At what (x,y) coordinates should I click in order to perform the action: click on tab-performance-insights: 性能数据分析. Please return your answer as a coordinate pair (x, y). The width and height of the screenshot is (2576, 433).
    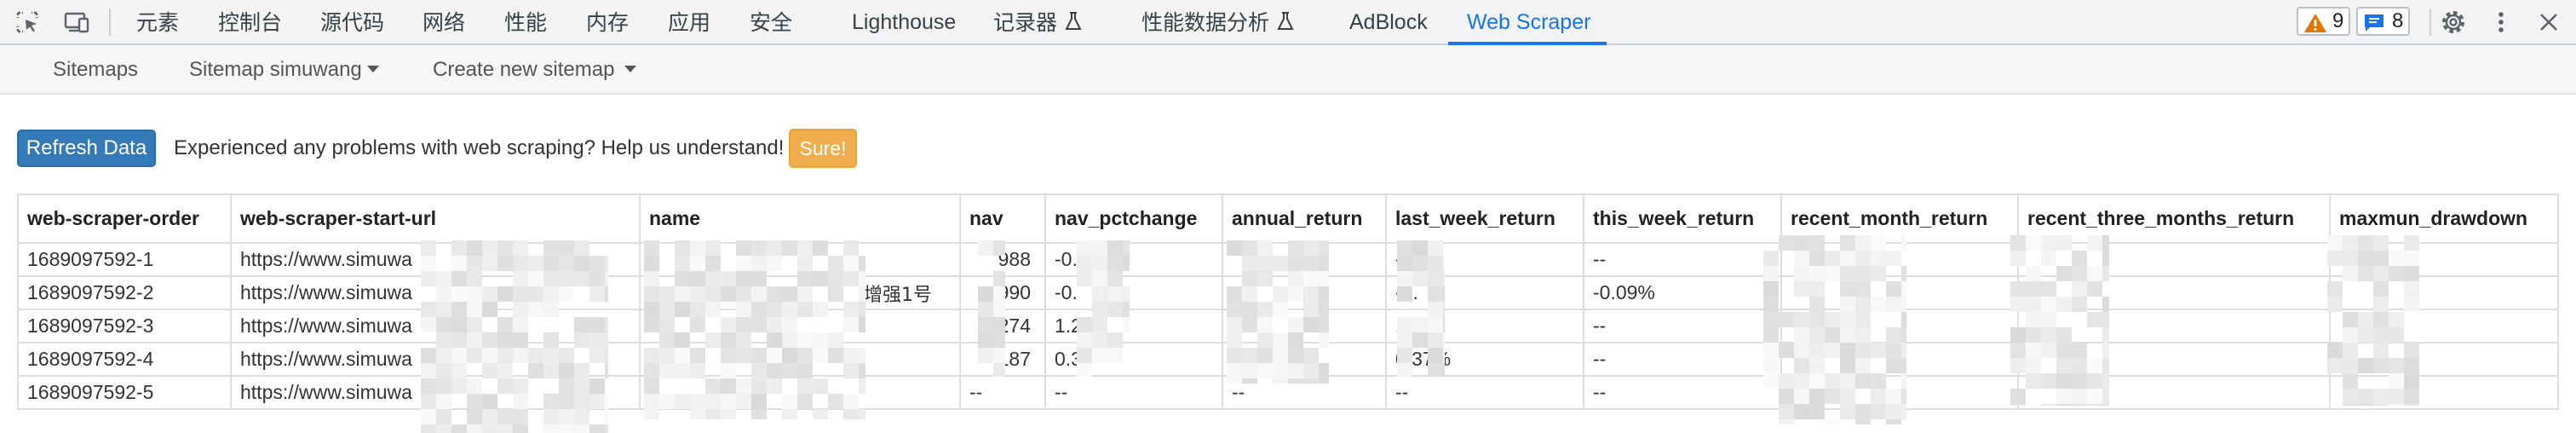
    Looking at the image, I should click on (1218, 21).